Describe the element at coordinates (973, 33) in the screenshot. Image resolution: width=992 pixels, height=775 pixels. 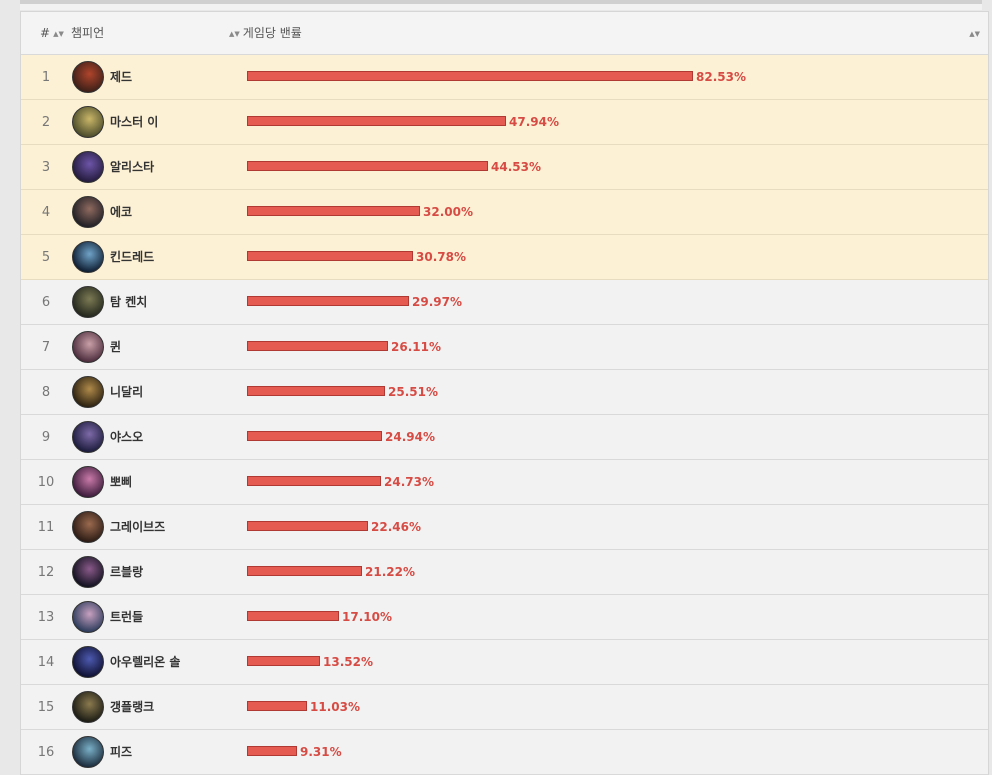
I see `ban-rate-sort-toggle: ▲▼` at that location.